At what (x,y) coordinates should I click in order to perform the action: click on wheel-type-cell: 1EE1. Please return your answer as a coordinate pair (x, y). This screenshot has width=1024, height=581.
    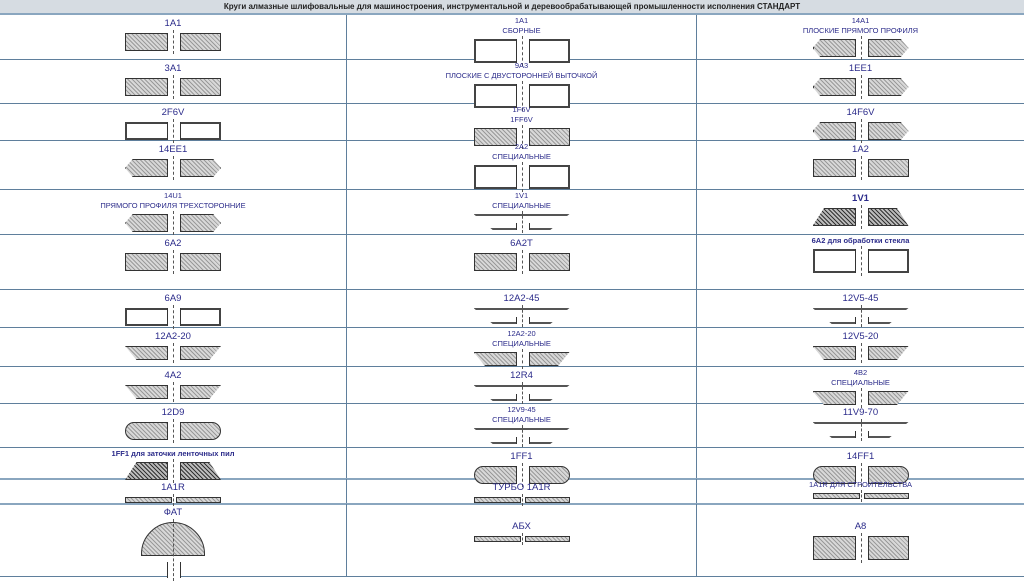
    Looking at the image, I should click on (860, 81).